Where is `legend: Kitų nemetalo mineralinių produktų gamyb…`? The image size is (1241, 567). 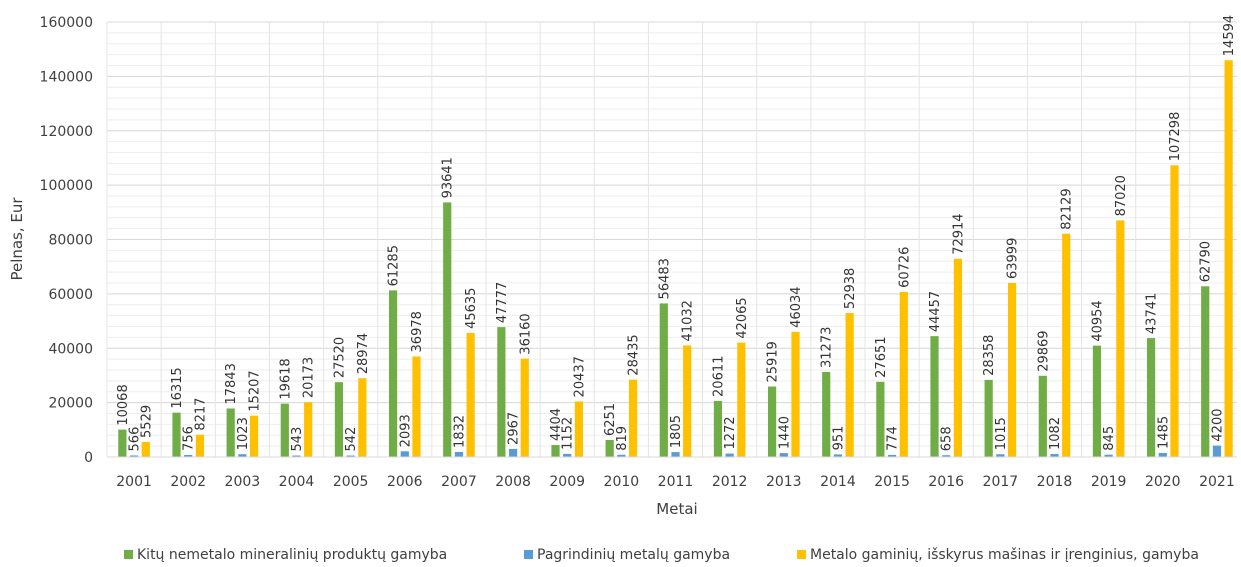
legend: Kitų nemetalo mineralinių produktų gamyb… is located at coordinates (661, 555).